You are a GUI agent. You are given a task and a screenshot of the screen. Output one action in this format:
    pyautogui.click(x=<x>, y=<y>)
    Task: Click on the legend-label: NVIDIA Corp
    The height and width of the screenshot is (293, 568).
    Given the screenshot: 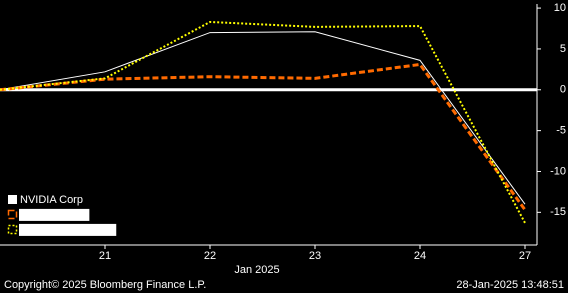 What is the action you would take?
    pyautogui.click(x=51, y=200)
    